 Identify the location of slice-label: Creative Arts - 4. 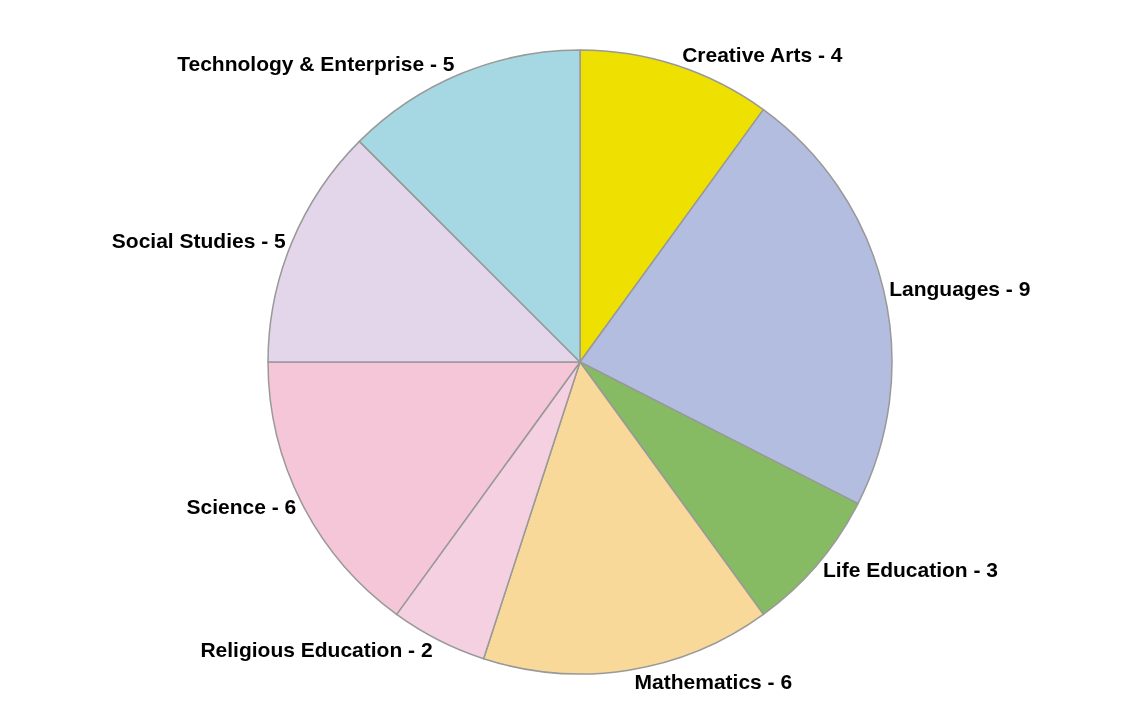
(762, 55).